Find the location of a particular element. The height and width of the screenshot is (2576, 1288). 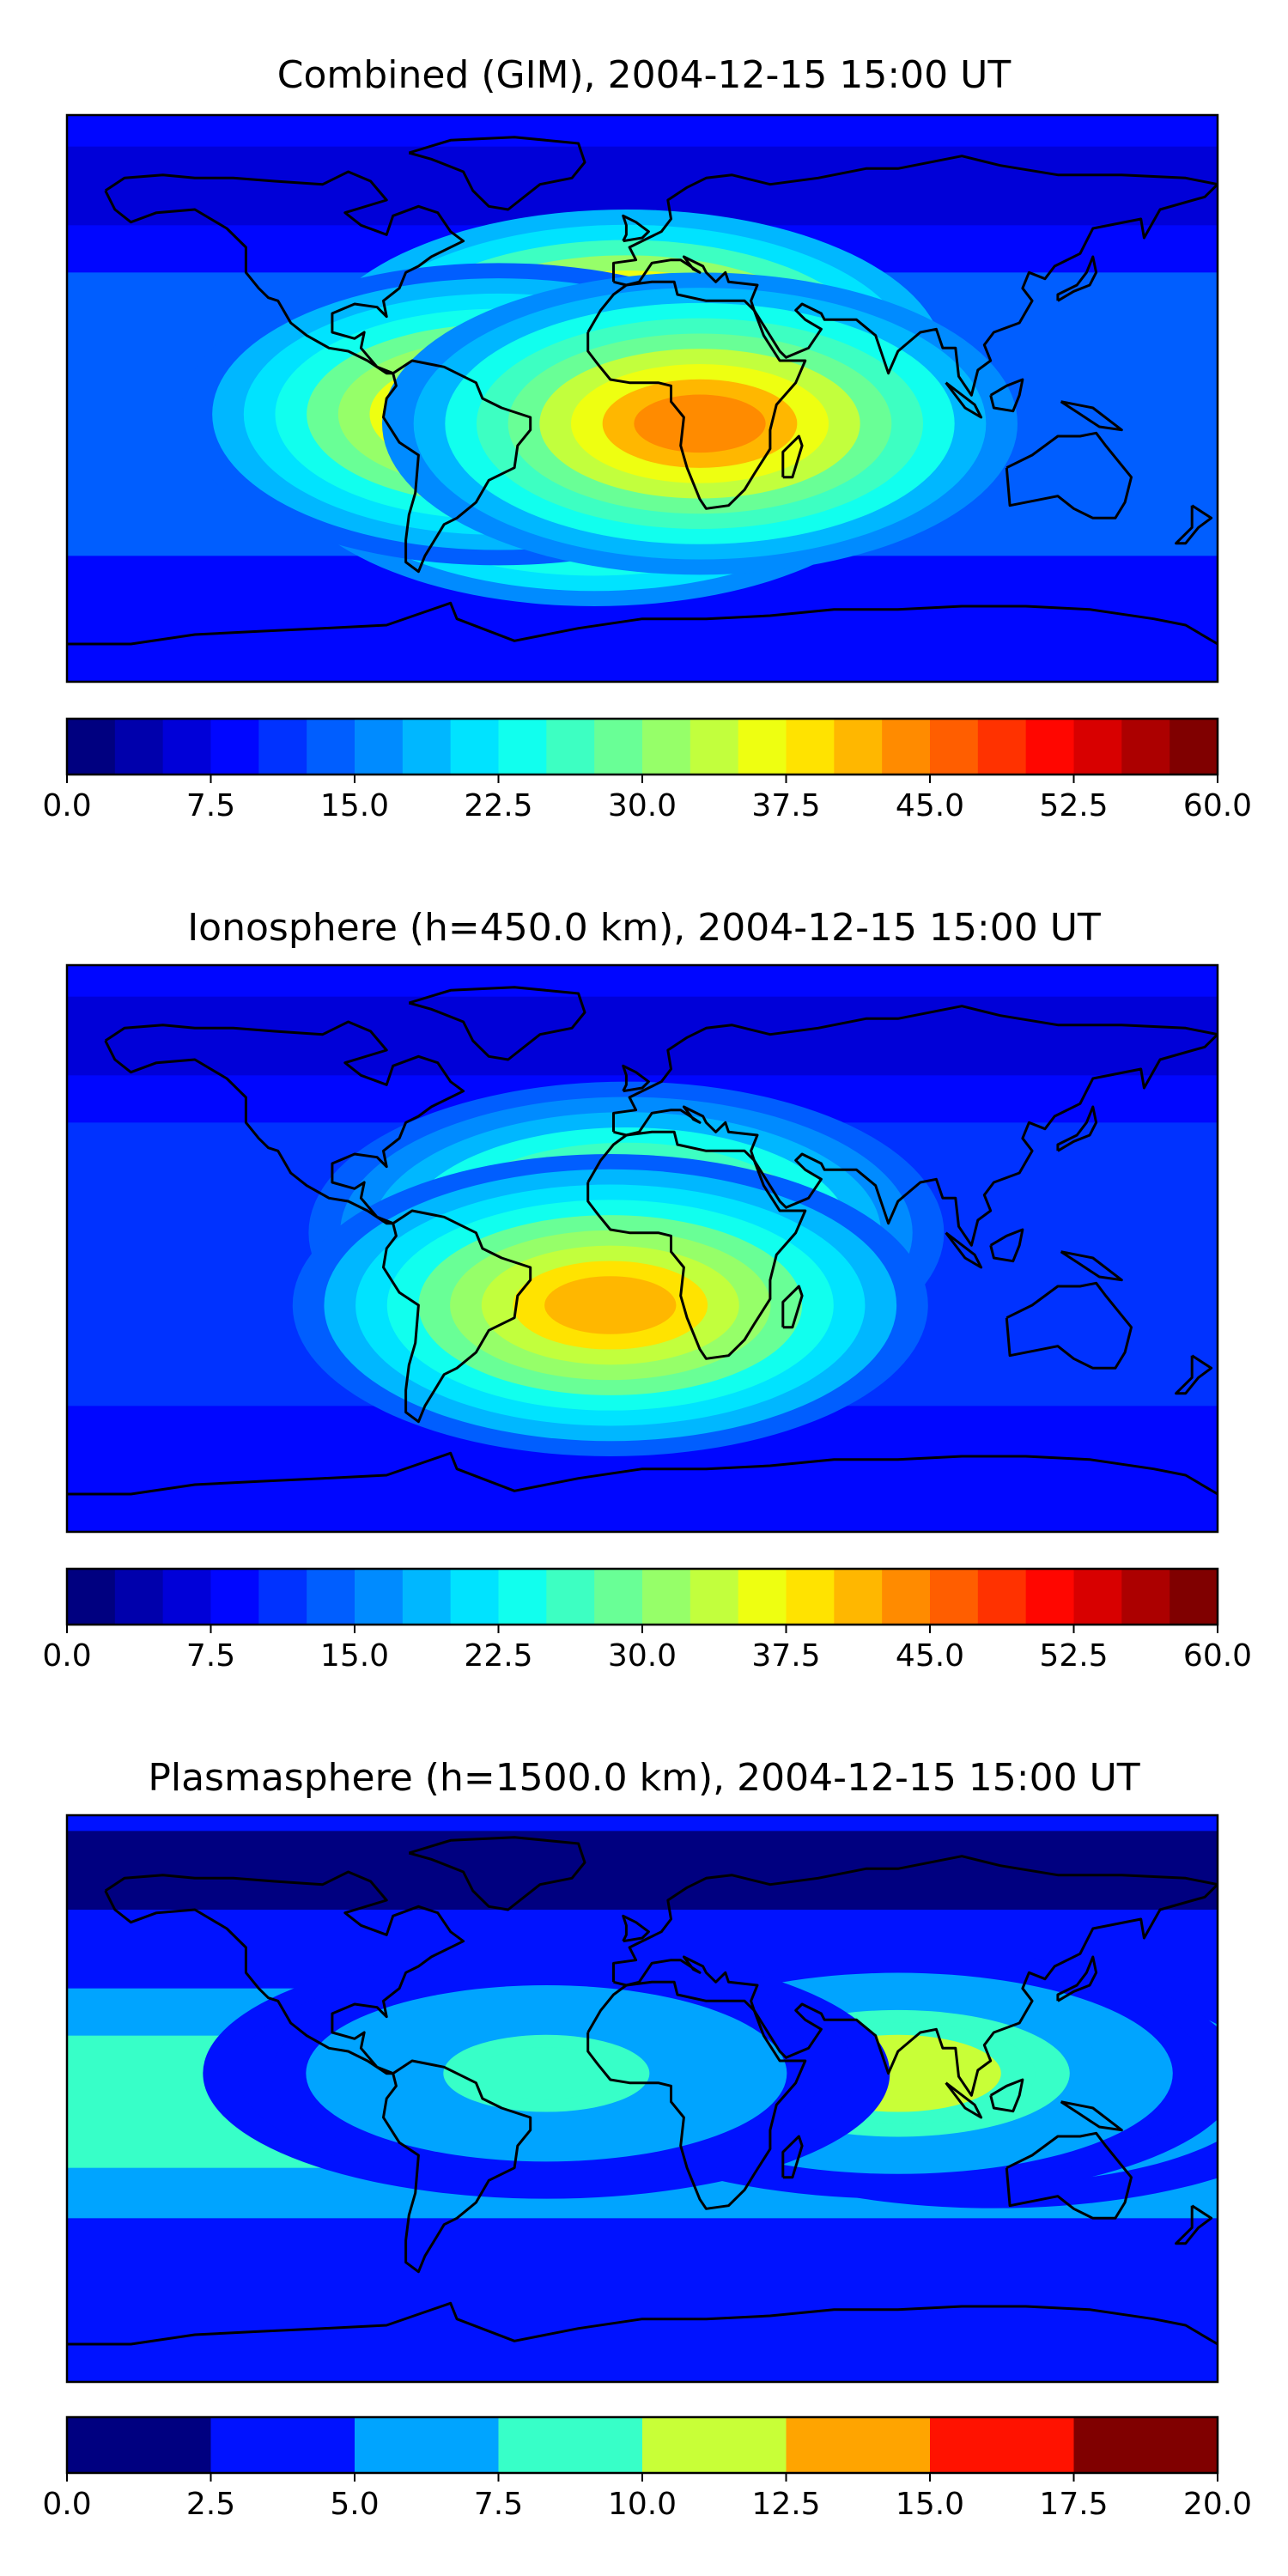

panel-2-colorbar: 0.0 7.5 15.0 22.5 30.0 37.5 45.0 52.5 60.0 is located at coordinates (647, 1620).